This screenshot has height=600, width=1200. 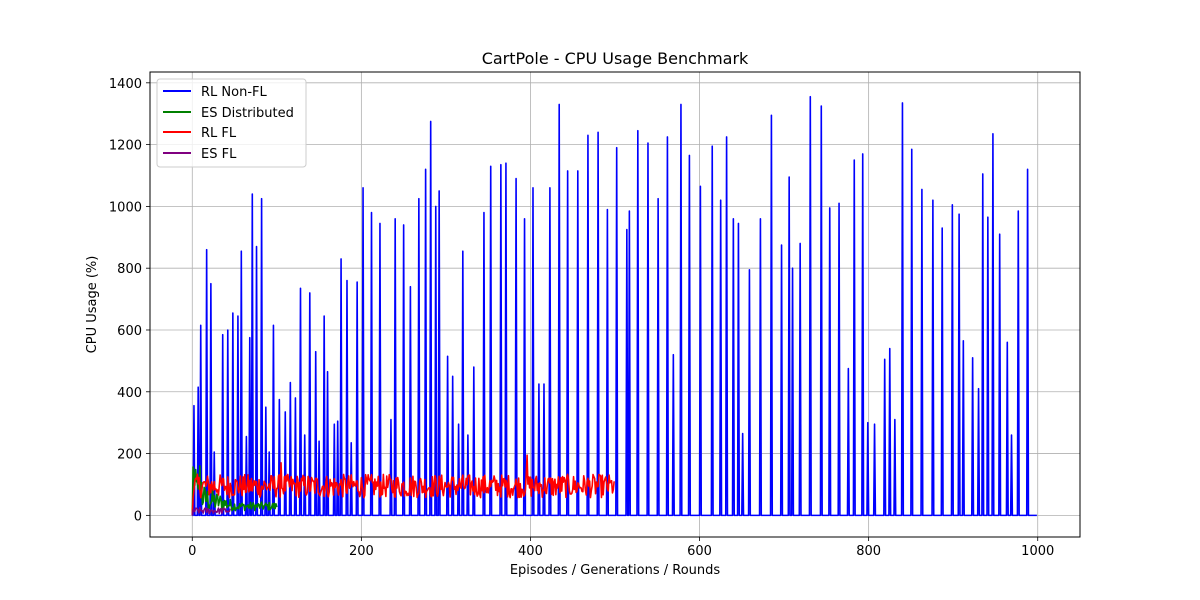 I want to click on y-tick-label: 1400, so click(x=125, y=84).